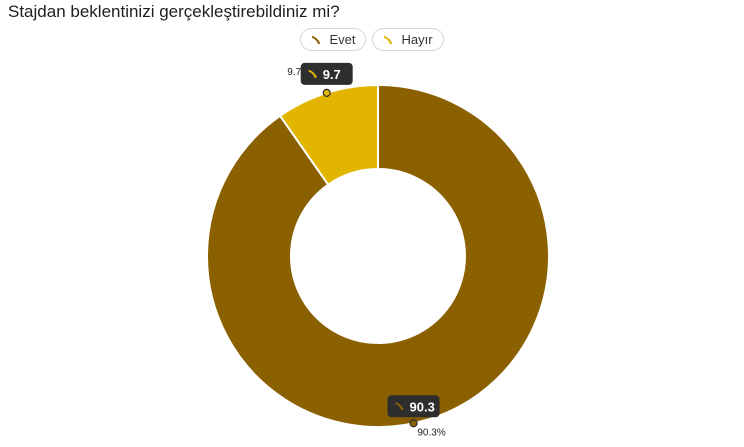 Image resolution: width=744 pixels, height=447 pixels. Describe the element at coordinates (342, 39) in the screenshot. I see `legend-label: Evet` at that location.